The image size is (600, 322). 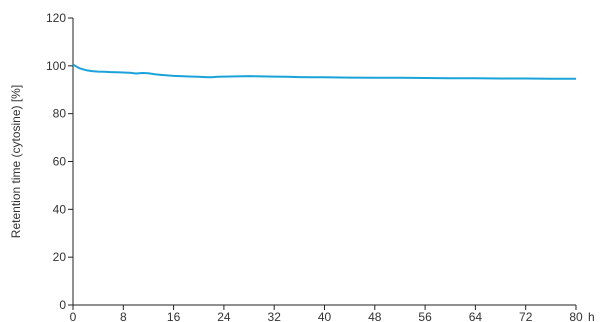 I want to click on x-tick-label: 0, so click(x=73, y=316).